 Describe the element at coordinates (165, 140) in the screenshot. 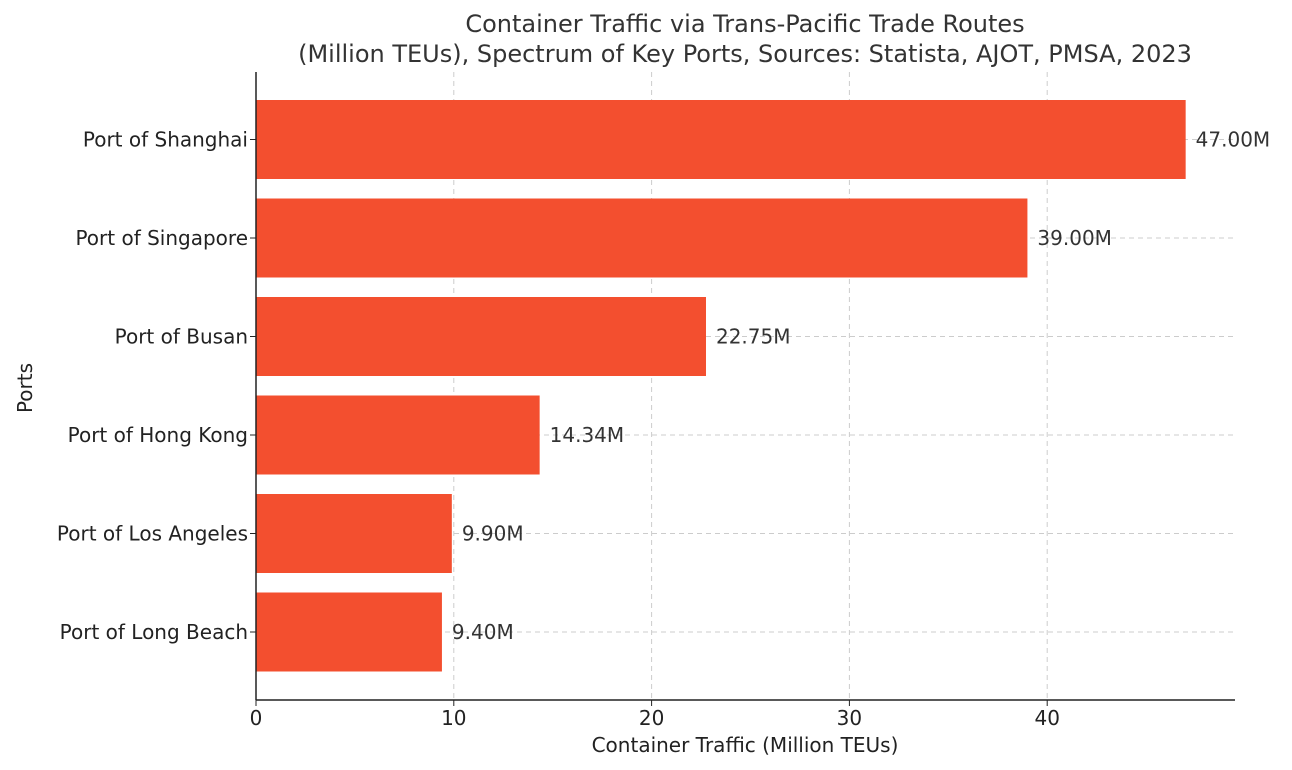

I see `y-tick-label: Port of Shanghai` at that location.